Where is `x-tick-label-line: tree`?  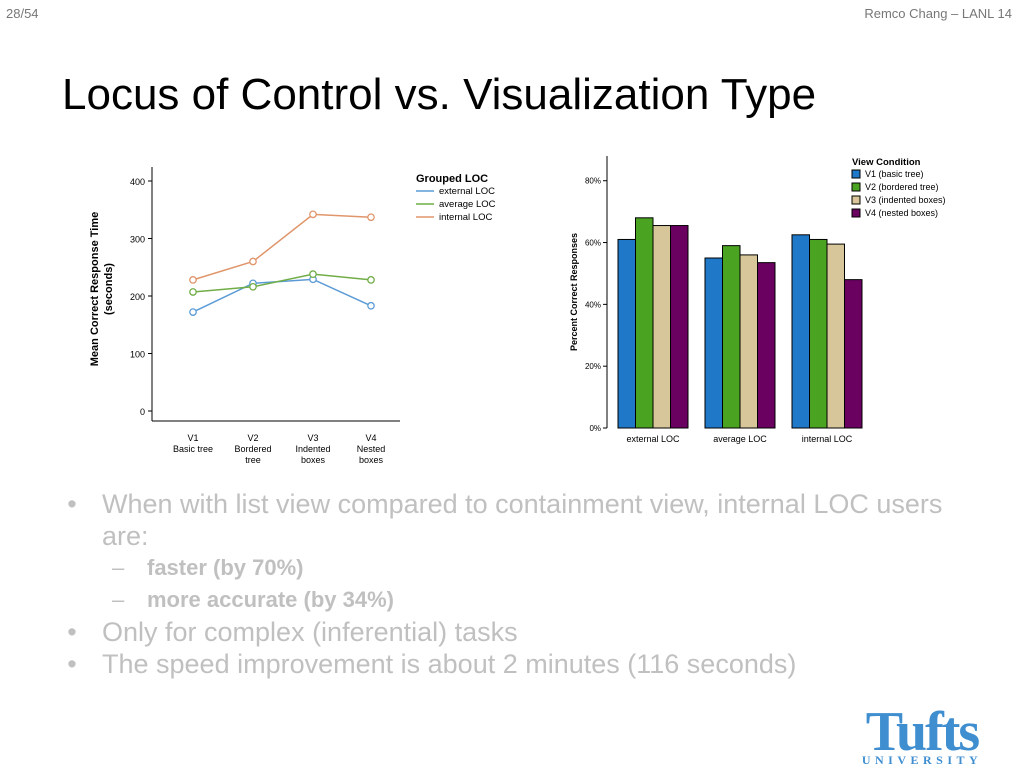 x-tick-label-line: tree is located at coordinates (253, 460).